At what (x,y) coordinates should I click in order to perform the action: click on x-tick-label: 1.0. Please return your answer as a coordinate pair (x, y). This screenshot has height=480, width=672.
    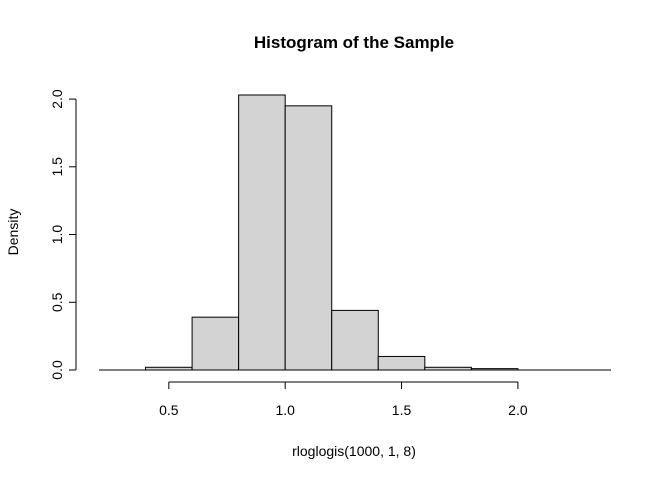
    Looking at the image, I should click on (285, 410).